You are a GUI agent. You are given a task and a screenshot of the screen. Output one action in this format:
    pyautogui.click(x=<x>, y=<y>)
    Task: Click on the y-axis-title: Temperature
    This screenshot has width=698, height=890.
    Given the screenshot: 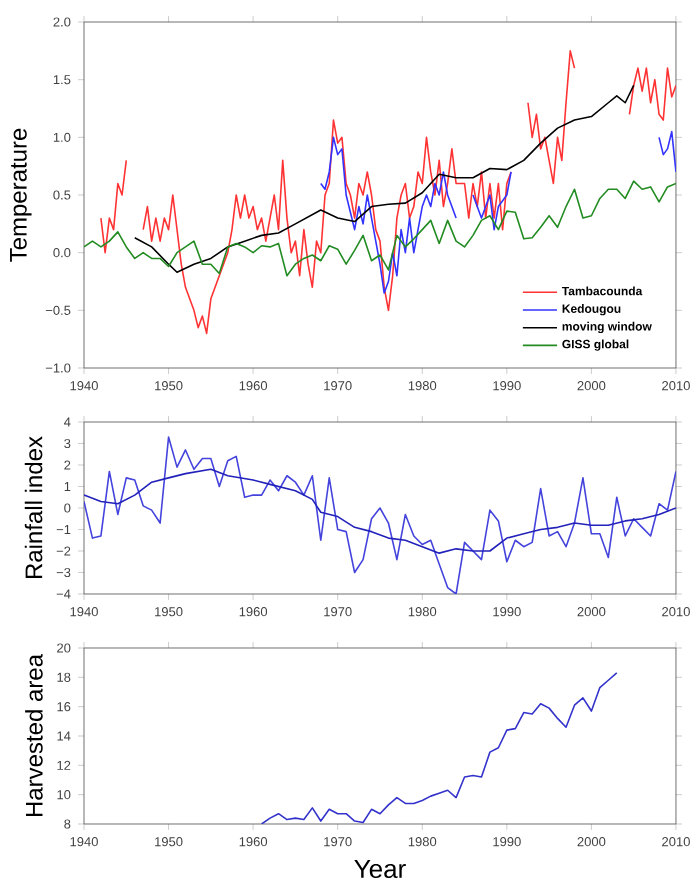 What is the action you would take?
    pyautogui.click(x=21, y=195)
    